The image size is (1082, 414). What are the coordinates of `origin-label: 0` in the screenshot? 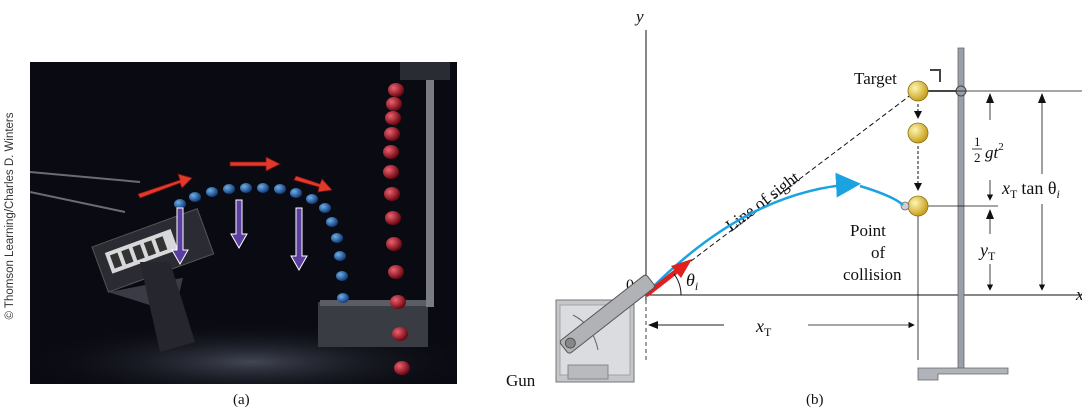 It's located at (630, 285).